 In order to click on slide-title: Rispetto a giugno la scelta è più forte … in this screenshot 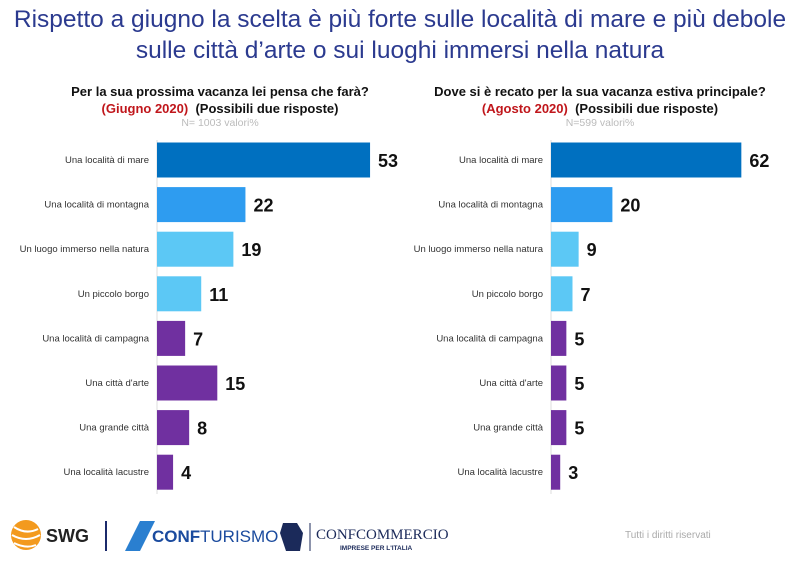, I will do `click(400, 35)`.